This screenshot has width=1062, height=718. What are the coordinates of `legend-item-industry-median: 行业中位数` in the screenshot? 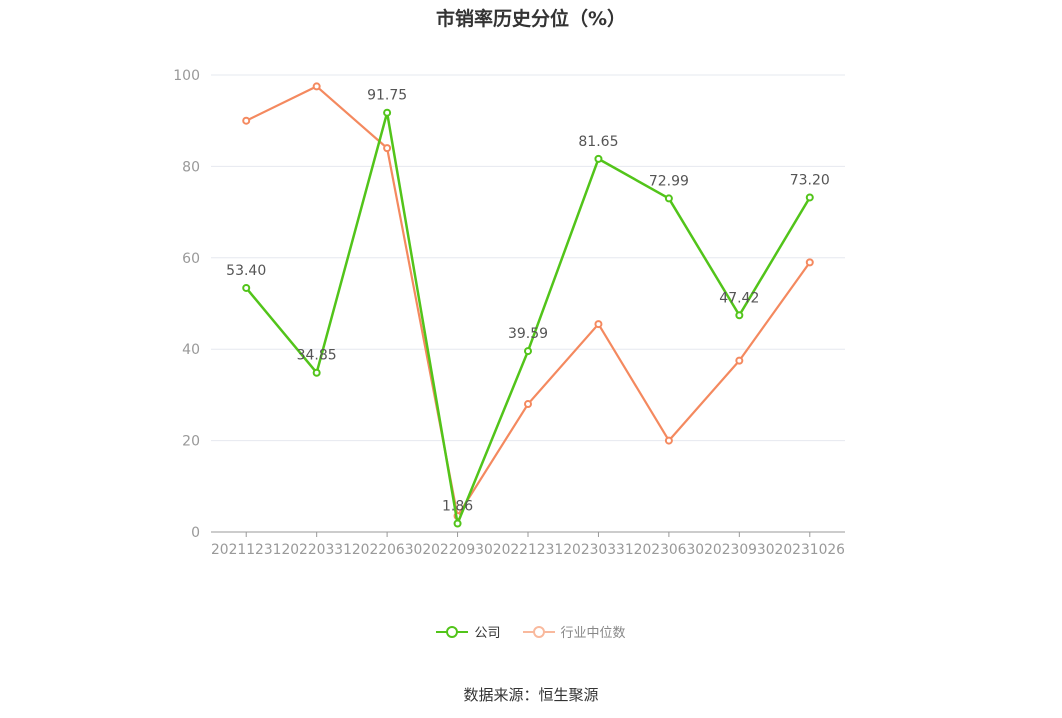 It's located at (574, 631).